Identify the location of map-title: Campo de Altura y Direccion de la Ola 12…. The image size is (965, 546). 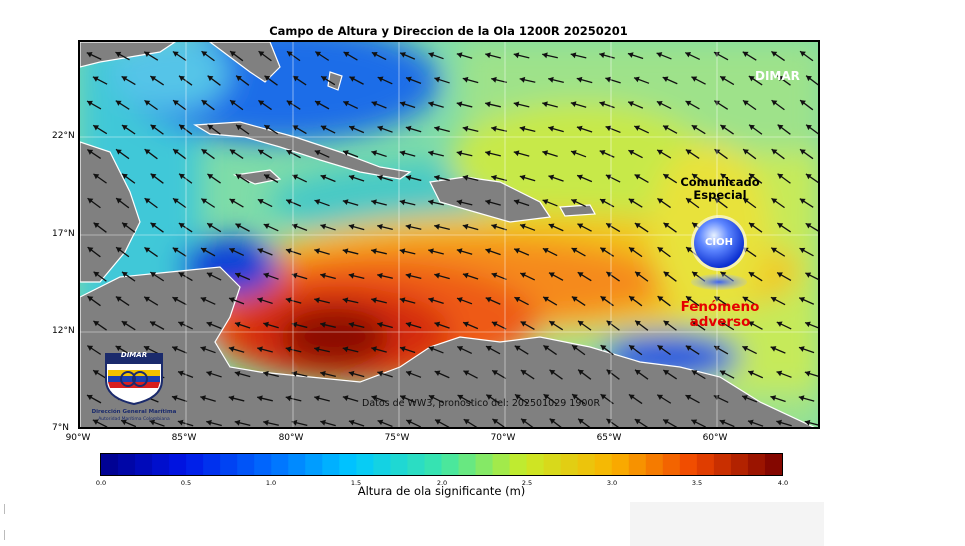
(448, 31).